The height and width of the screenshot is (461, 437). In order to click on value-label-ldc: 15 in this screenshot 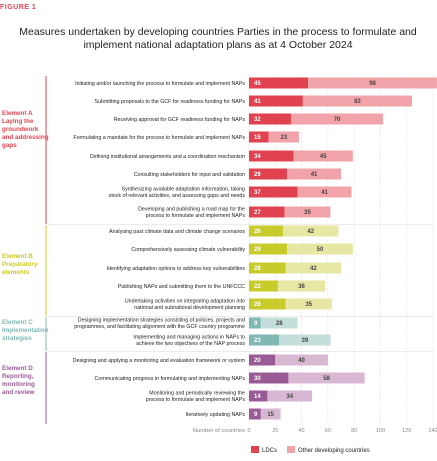, I will do `click(257, 138)`.